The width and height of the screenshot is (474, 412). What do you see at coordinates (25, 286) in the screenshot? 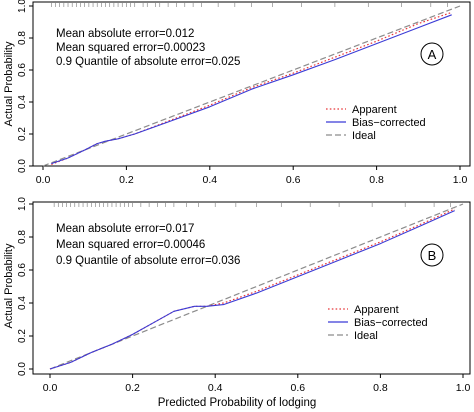
I see `y-ticks-b: 0.0 0.2 0.4 0.6 0.8 1.0` at bounding box center [25, 286].